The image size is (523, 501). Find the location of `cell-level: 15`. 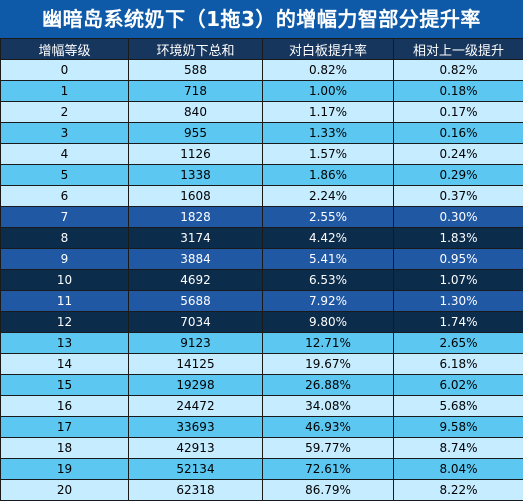

cell-level: 15 is located at coordinates (65, 385).